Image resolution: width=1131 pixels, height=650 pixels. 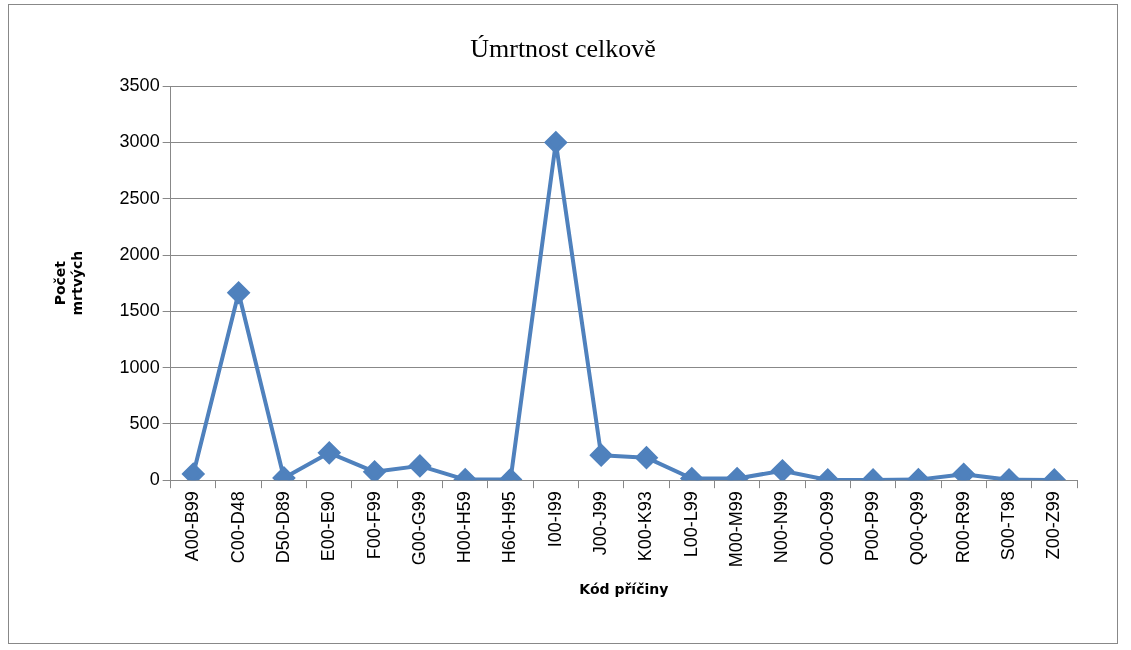 I want to click on chart-title: Úmrtnost celkově, so click(x=563, y=49).